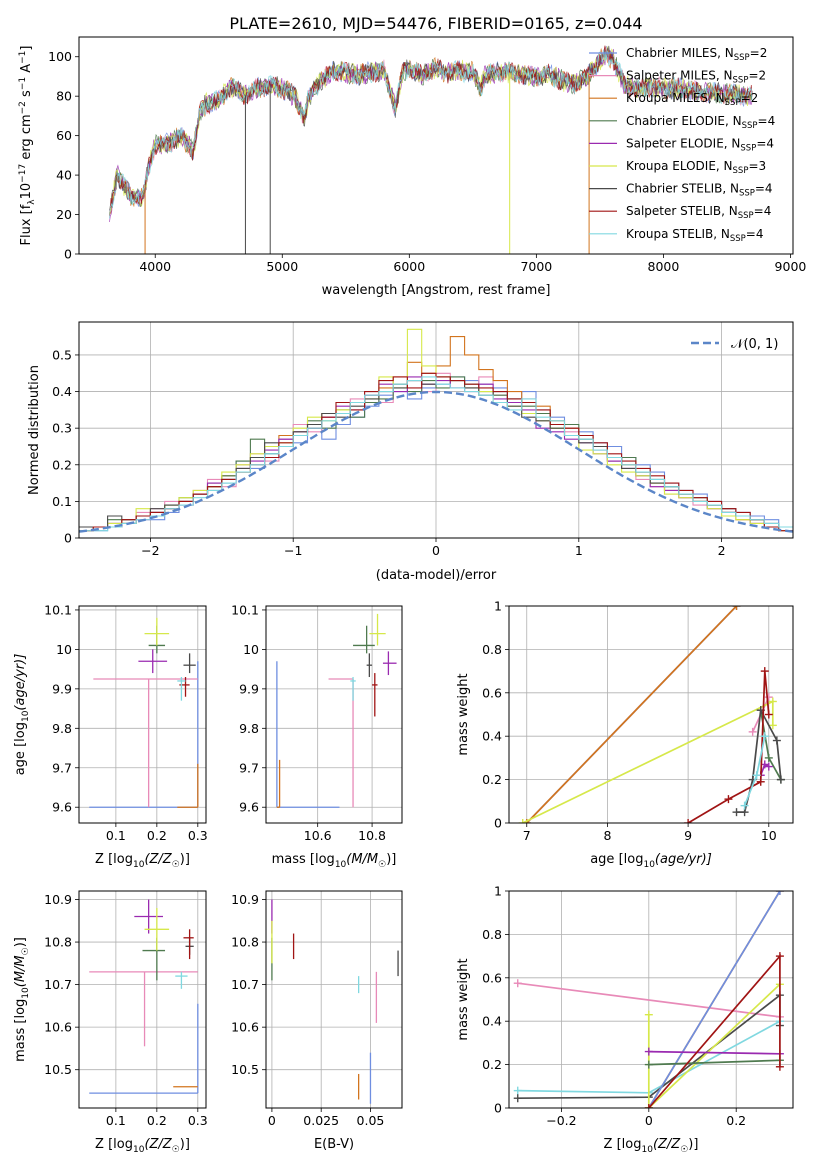 This screenshot has width=819, height=1170. What do you see at coordinates (26, 951) in the screenshot?
I see `z-mass-ylabel-part: ☉` at bounding box center [26, 951].